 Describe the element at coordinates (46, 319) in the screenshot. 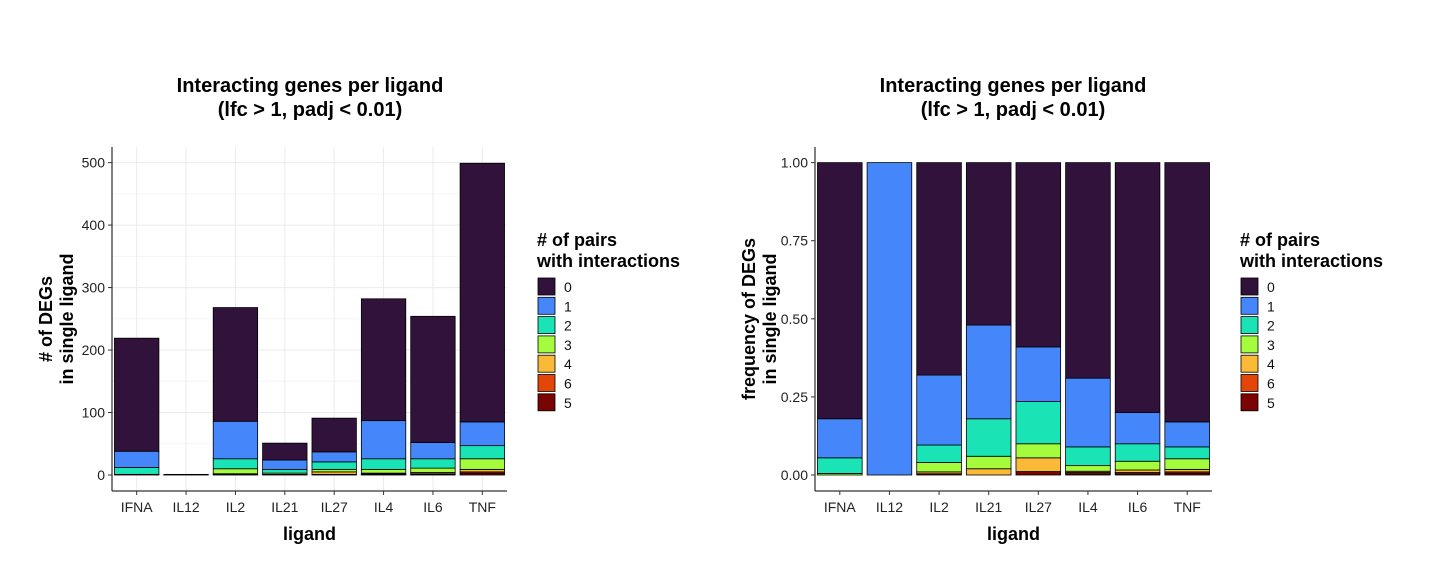

I see `y-axis-title-line-1: # of DEGs` at that location.